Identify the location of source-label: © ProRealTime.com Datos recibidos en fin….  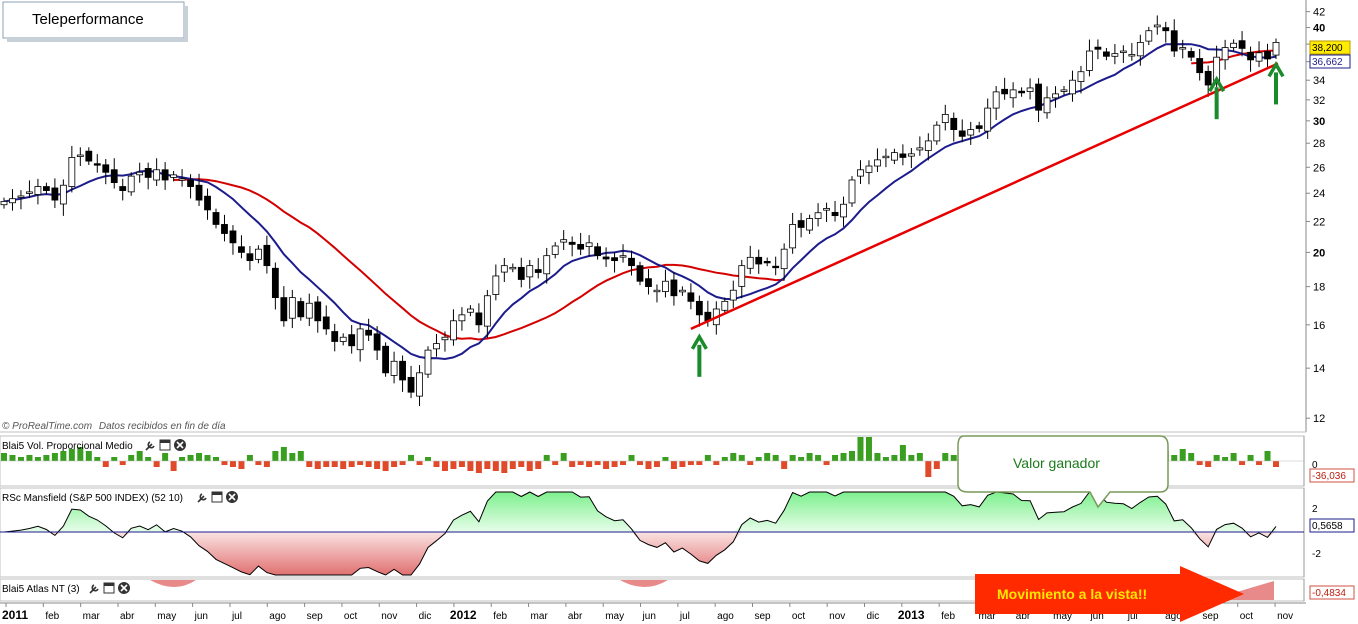
(114, 426).